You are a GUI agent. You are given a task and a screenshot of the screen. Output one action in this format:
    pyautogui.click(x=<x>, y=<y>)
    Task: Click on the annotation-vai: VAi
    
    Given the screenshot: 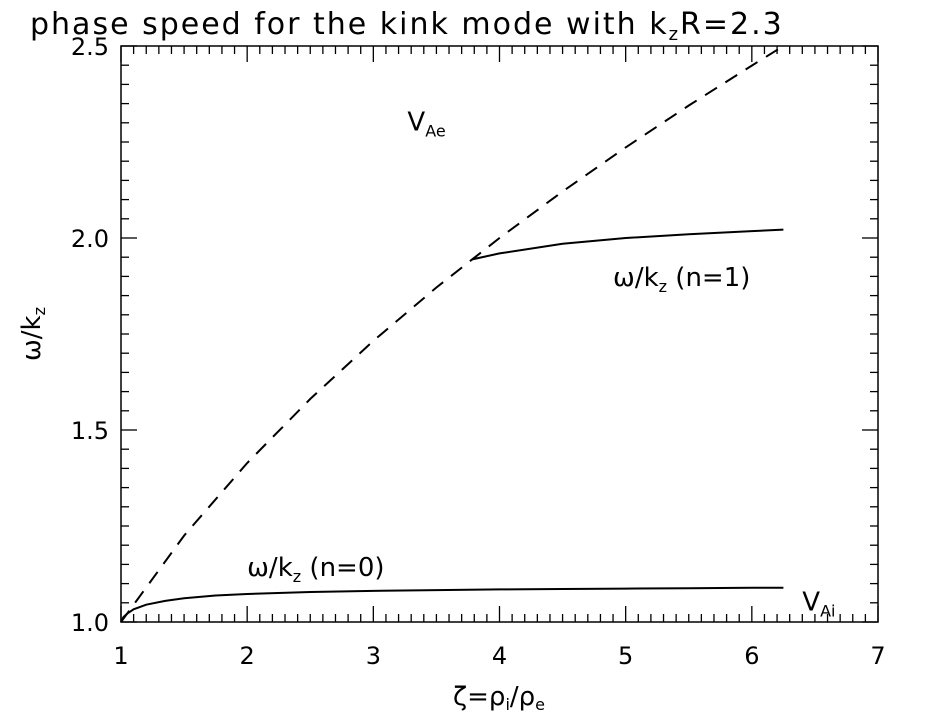 What is the action you would take?
    pyautogui.click(x=818, y=603)
    